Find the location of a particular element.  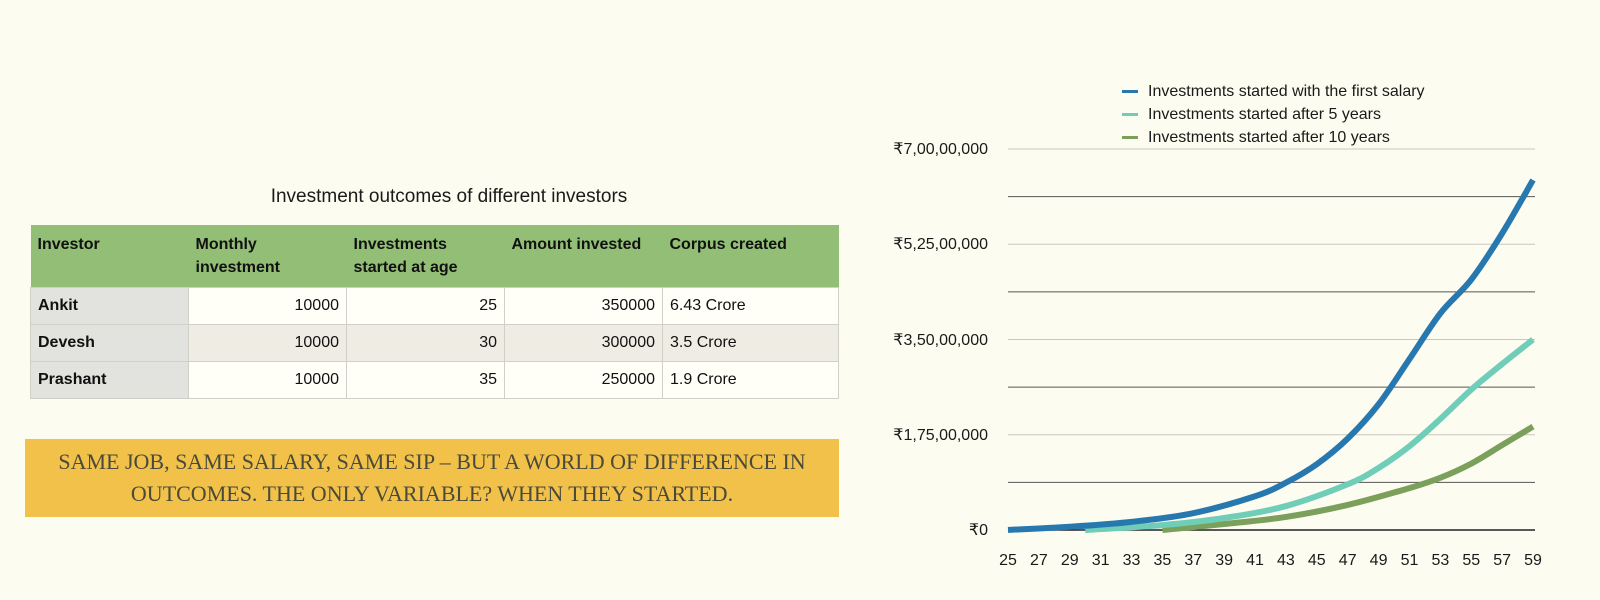

header-investor: Investor is located at coordinates (109, 256).